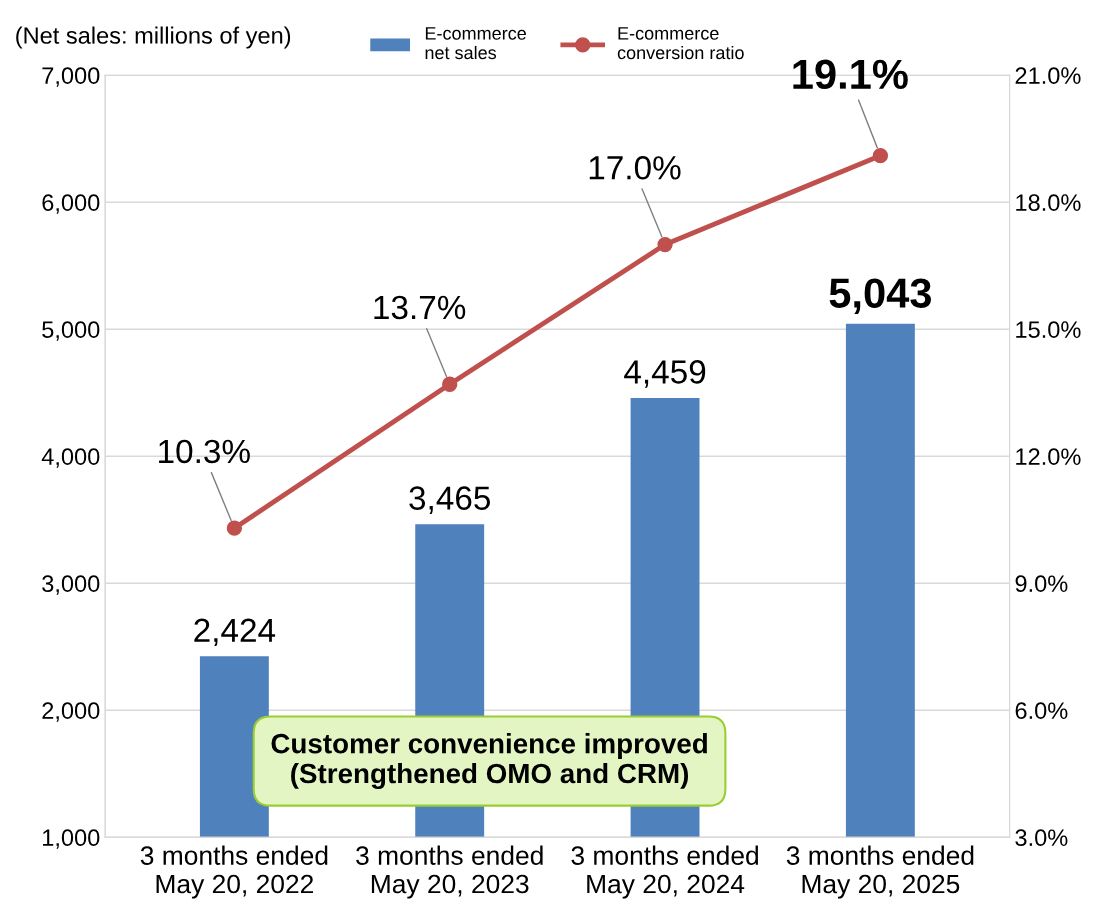  Describe the element at coordinates (71, 204) in the screenshot. I see `y-tick-label: 6,000` at that location.